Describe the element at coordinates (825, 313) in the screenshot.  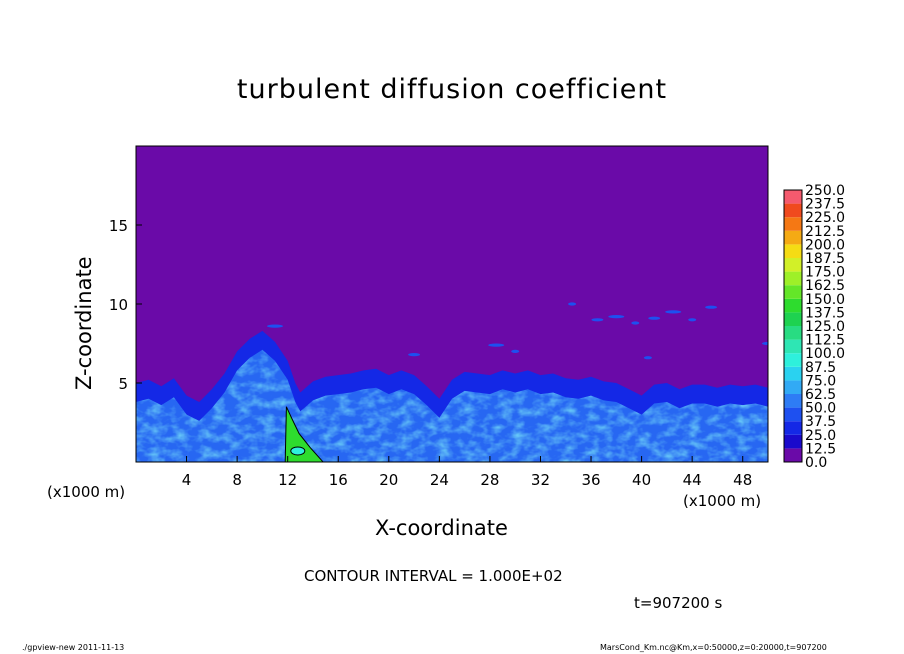
I see `colorbar-level-label: 137.5` at that location.